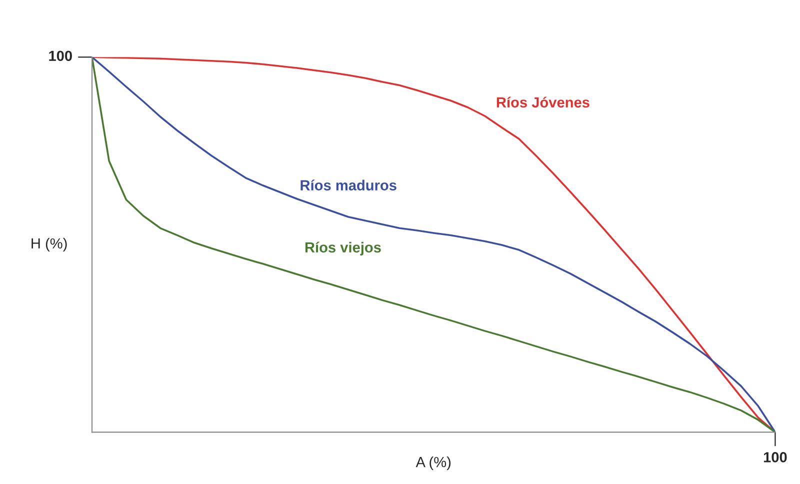 Image resolution: width=800 pixels, height=484 pixels. What do you see at coordinates (543, 102) in the screenshot?
I see `series-label: Ríos Jóvenes` at bounding box center [543, 102].